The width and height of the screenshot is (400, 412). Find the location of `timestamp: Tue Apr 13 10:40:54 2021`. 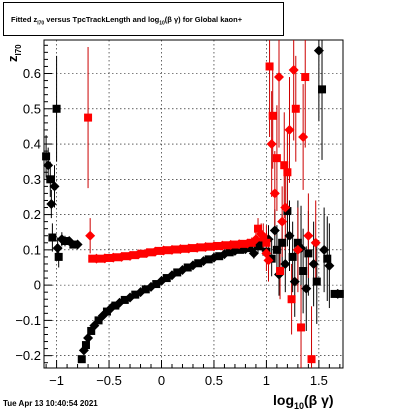

timestamp: Tue Apr 13 10:40:54 2021 is located at coordinates (50, 403).